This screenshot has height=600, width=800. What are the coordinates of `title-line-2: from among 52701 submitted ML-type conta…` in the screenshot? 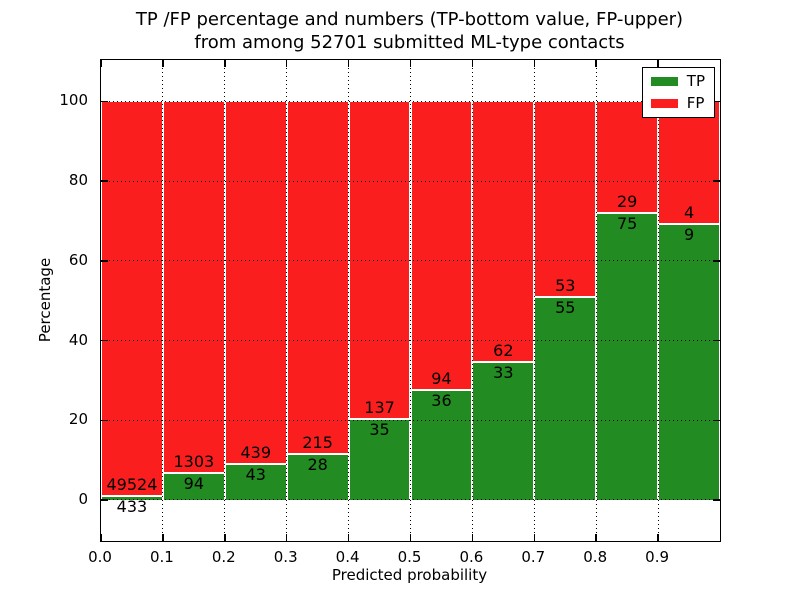 It's located at (409, 42).